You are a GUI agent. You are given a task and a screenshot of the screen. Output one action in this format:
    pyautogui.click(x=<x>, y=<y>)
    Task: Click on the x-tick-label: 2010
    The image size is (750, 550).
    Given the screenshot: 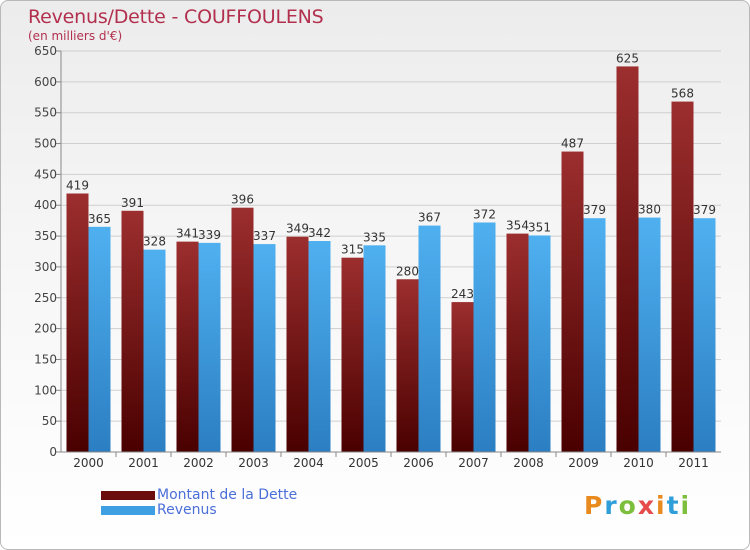 What is the action you would take?
    pyautogui.click(x=638, y=463)
    